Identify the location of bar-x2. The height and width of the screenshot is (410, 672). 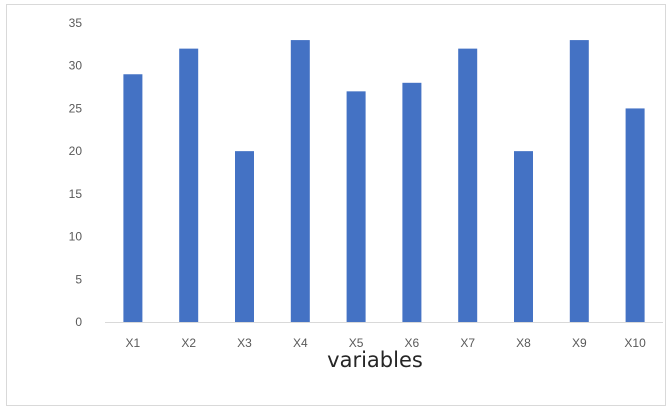
(189, 185).